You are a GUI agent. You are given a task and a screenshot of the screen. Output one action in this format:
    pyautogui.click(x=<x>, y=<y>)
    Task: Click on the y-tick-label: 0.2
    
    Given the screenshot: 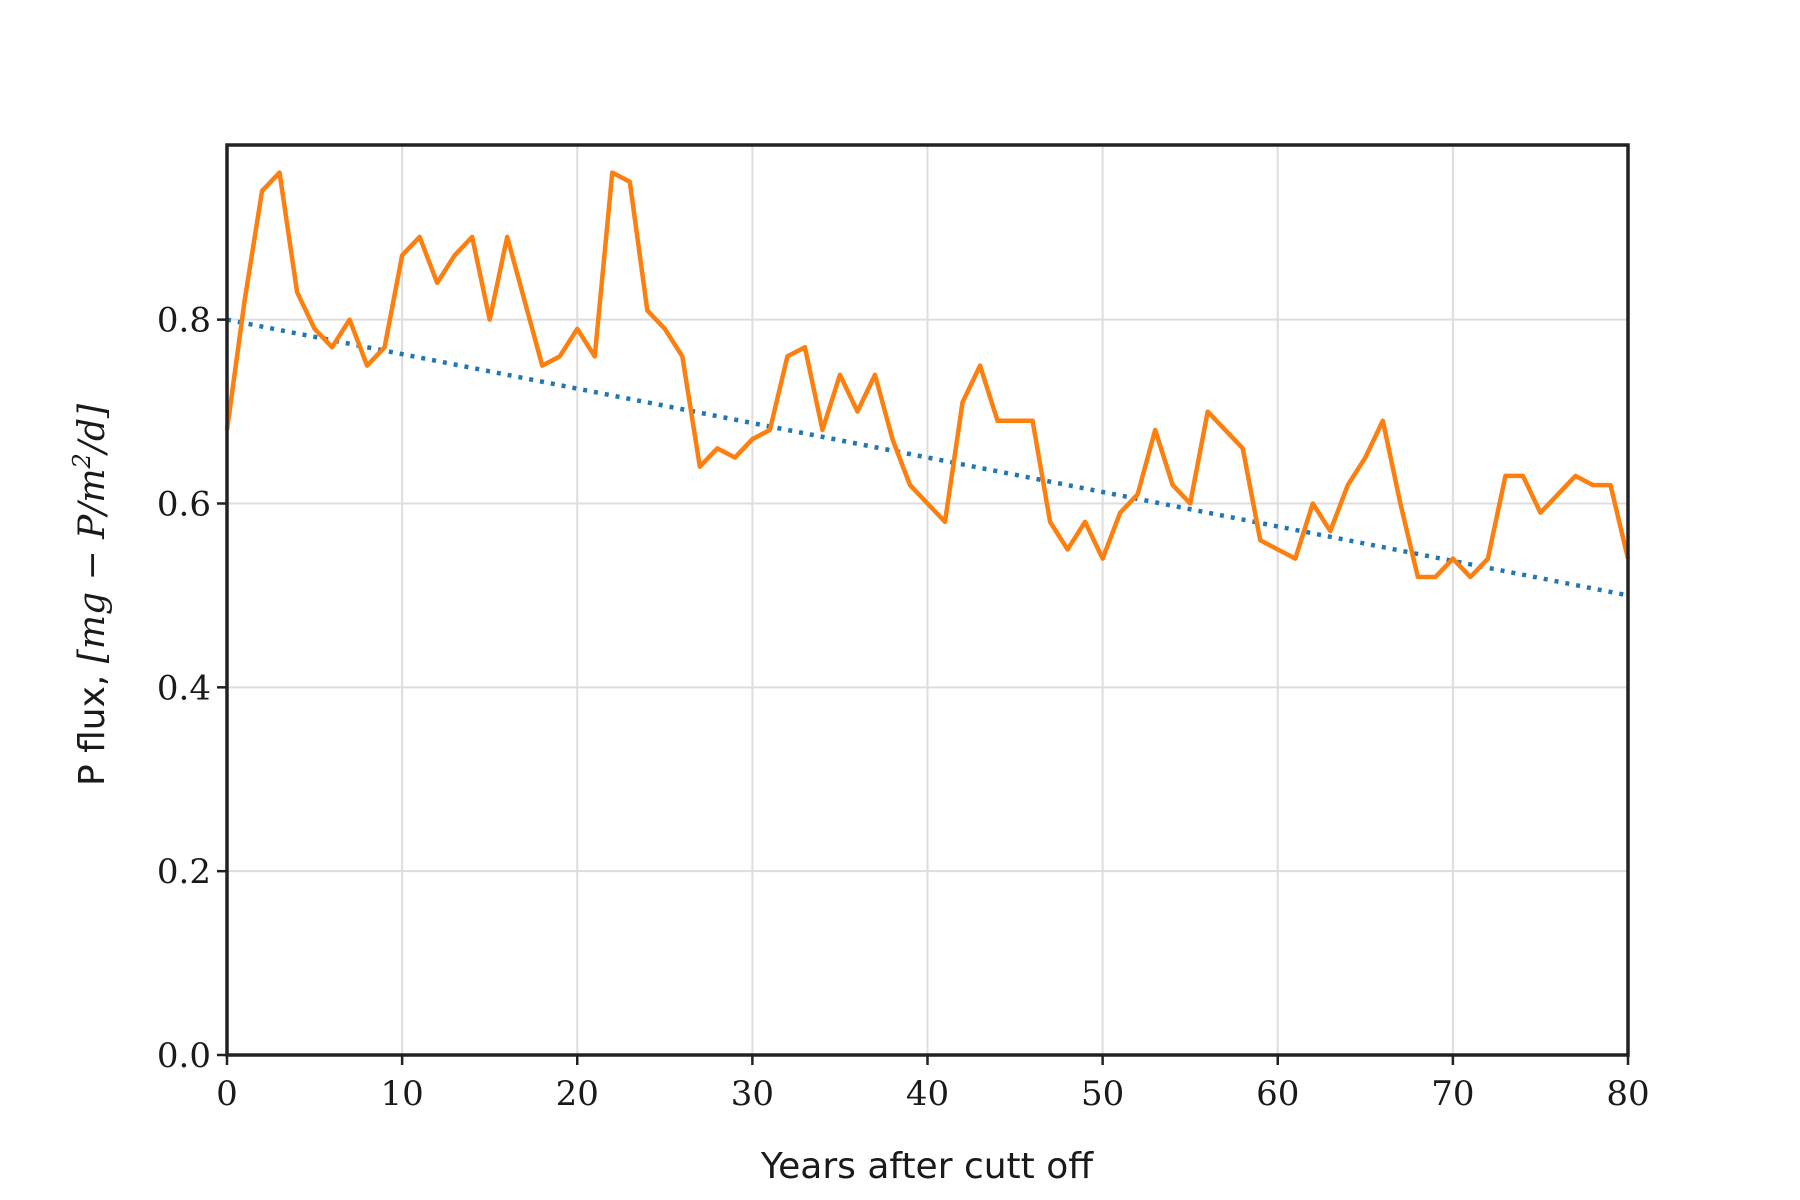 What is the action you would take?
    pyautogui.click(x=184, y=872)
    